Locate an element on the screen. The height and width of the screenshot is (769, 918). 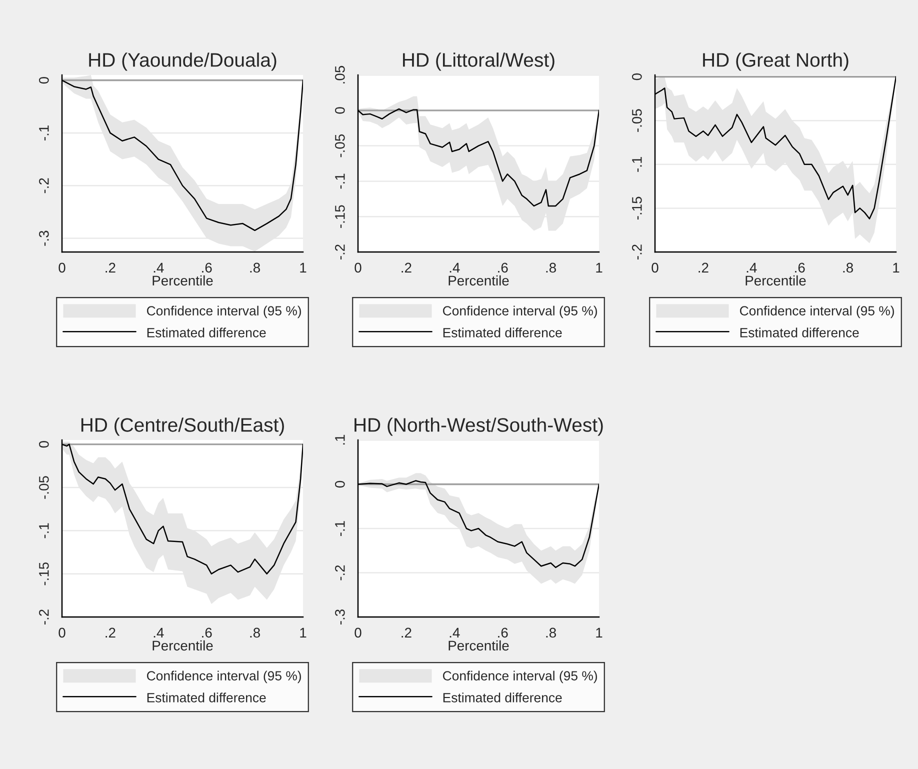
chart-title: HD (Centre/South/East) is located at coordinates (182, 427).